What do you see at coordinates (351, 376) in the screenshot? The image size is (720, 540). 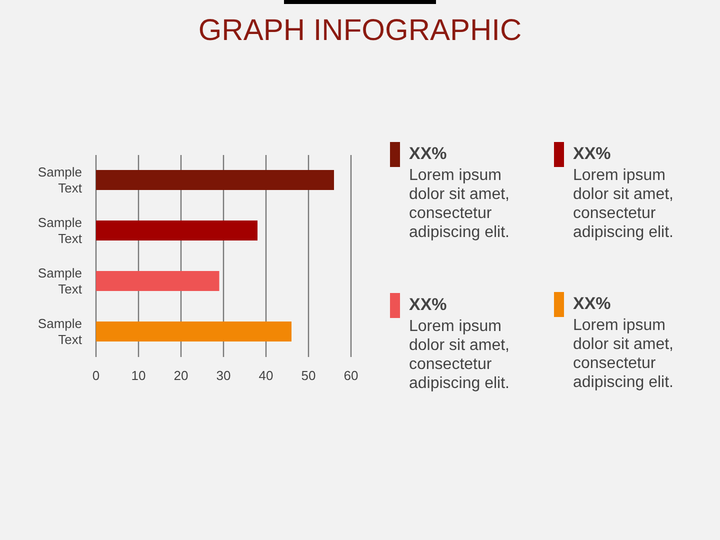 I see `x-tick-label: 60` at bounding box center [351, 376].